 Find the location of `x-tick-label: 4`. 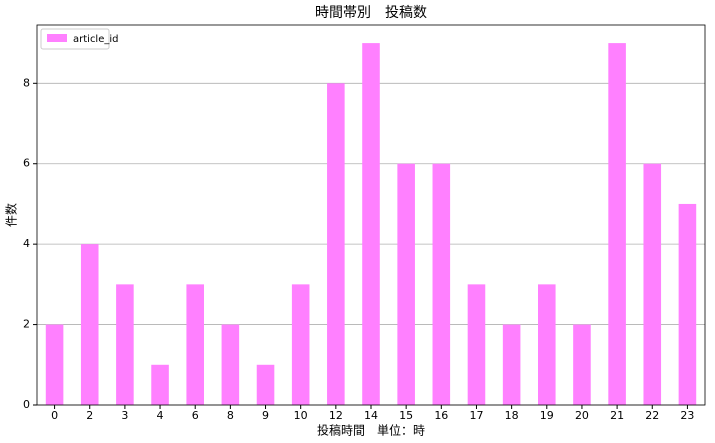

x-tick-label: 4 is located at coordinates (160, 415).